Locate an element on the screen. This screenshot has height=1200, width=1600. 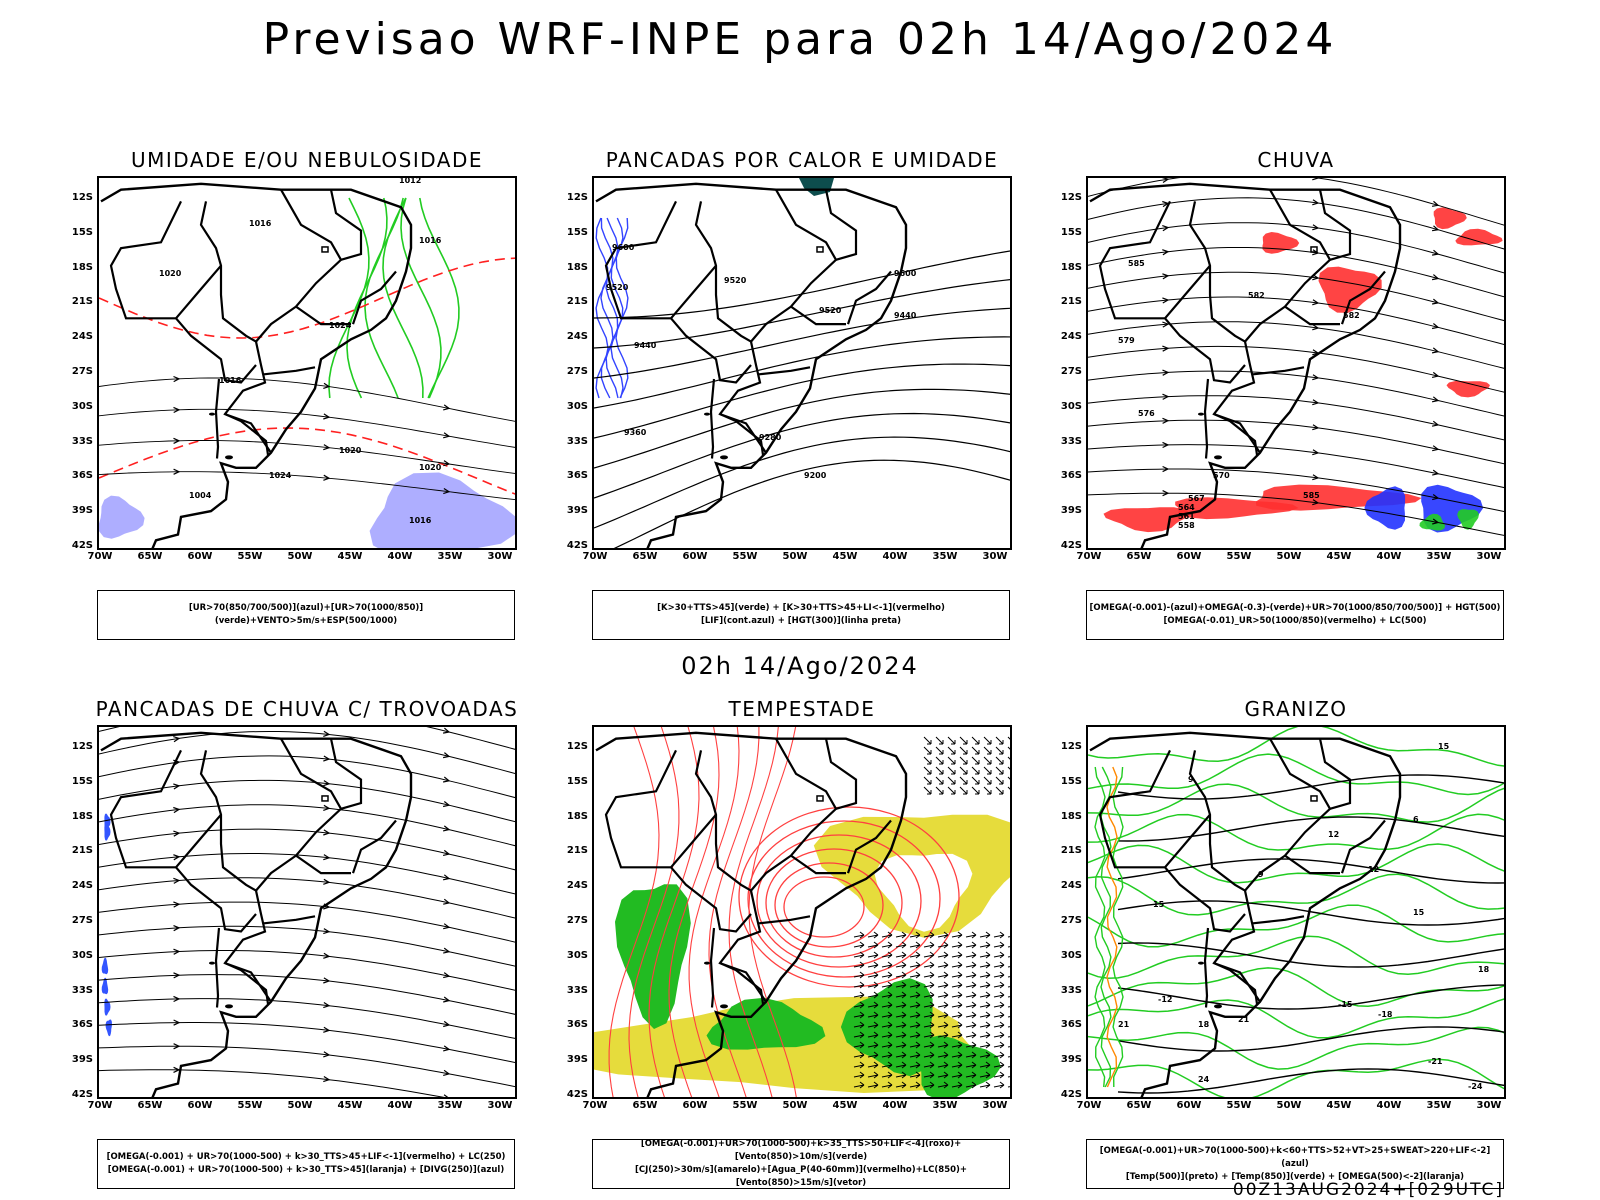
contour-label: 1016 is located at coordinates (260, 223).